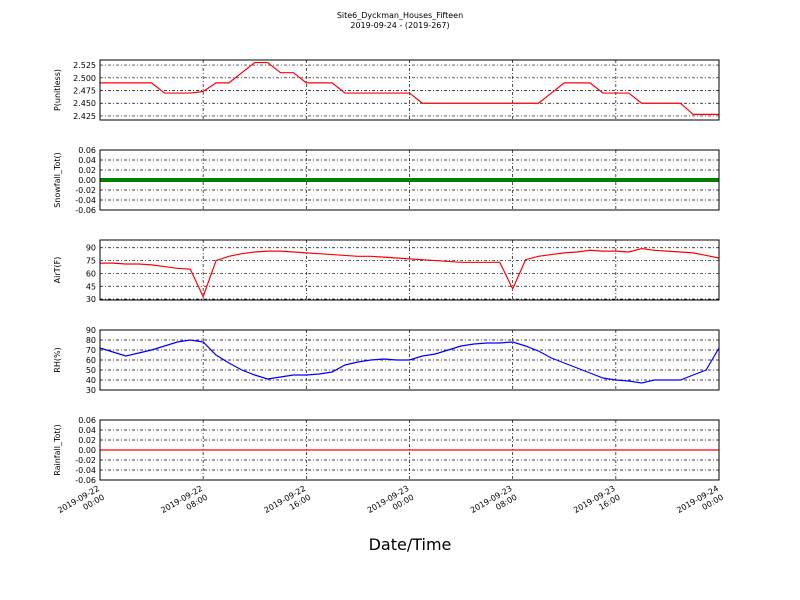 Image resolution: width=800 pixels, height=600 pixels. I want to click on y-tick-label: 70, so click(91, 350).